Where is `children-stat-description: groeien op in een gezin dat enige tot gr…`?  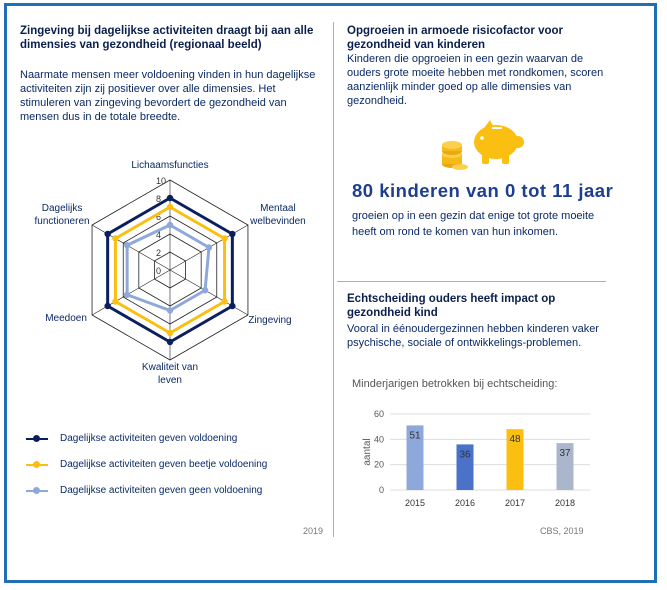
children-stat-description: groeien op in een gezin dat enige tot gr… is located at coordinates (473, 224).